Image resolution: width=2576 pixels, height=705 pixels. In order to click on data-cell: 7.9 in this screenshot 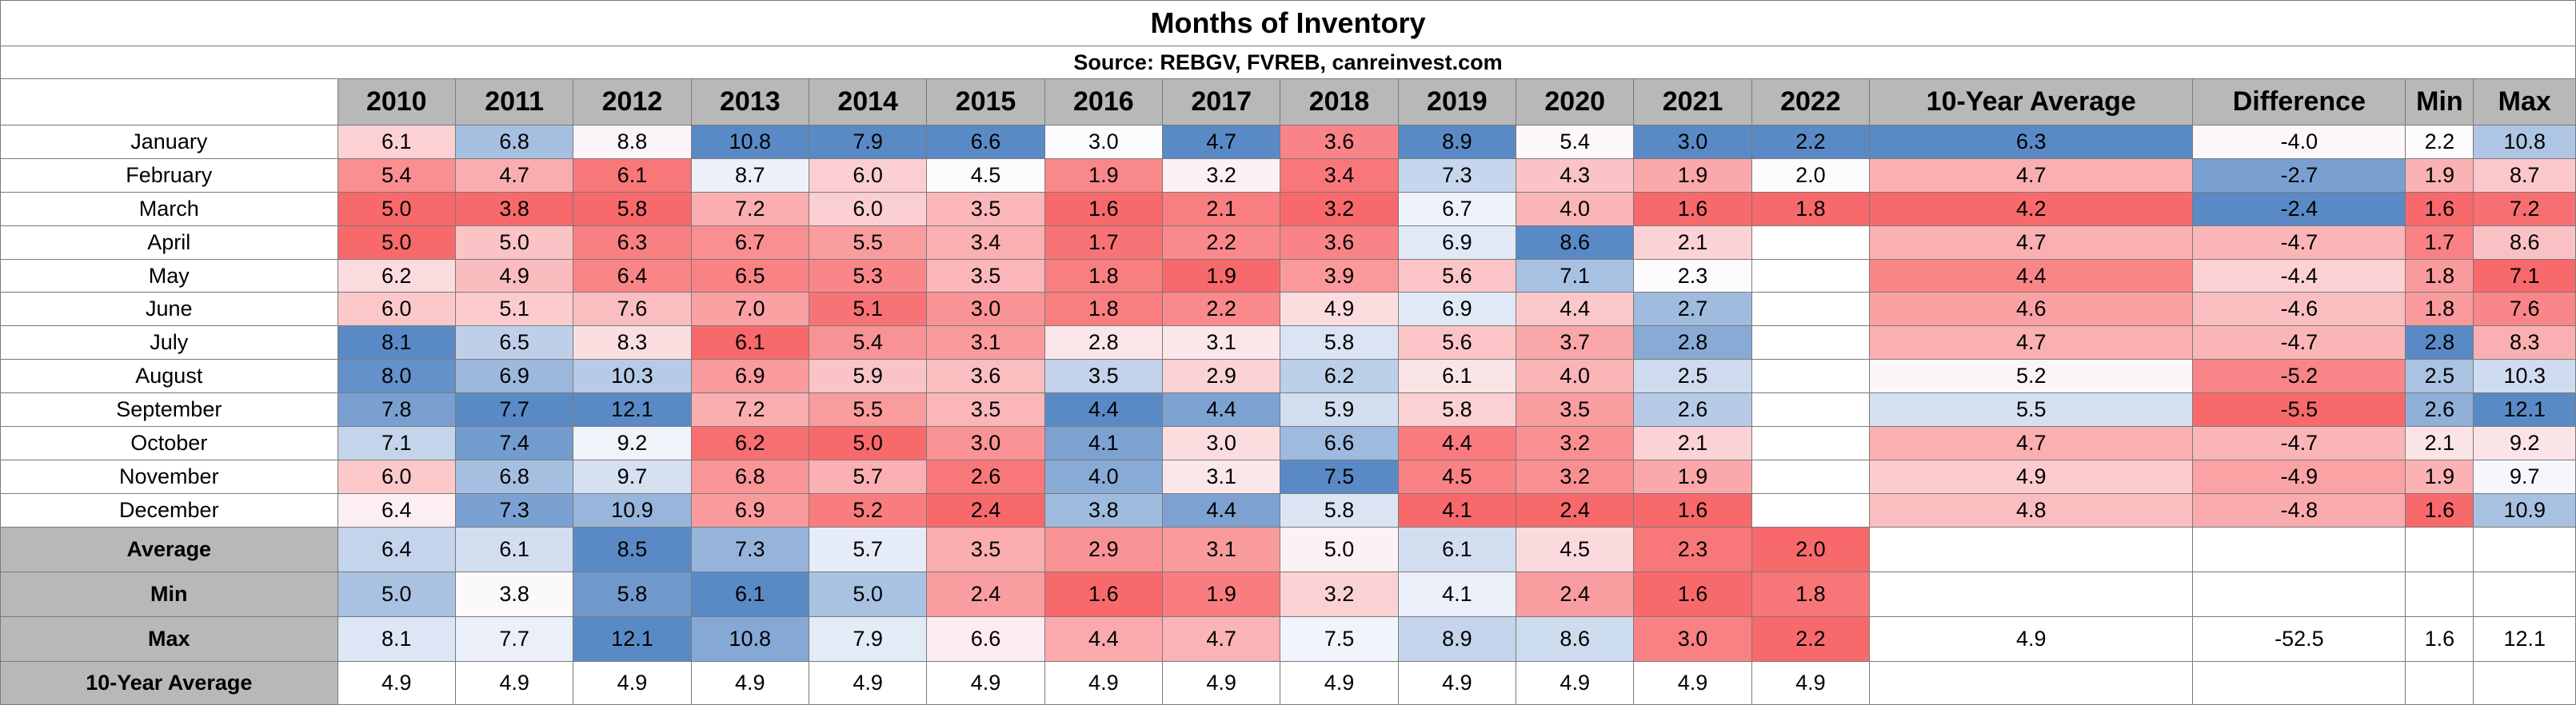, I will do `click(868, 142)`.